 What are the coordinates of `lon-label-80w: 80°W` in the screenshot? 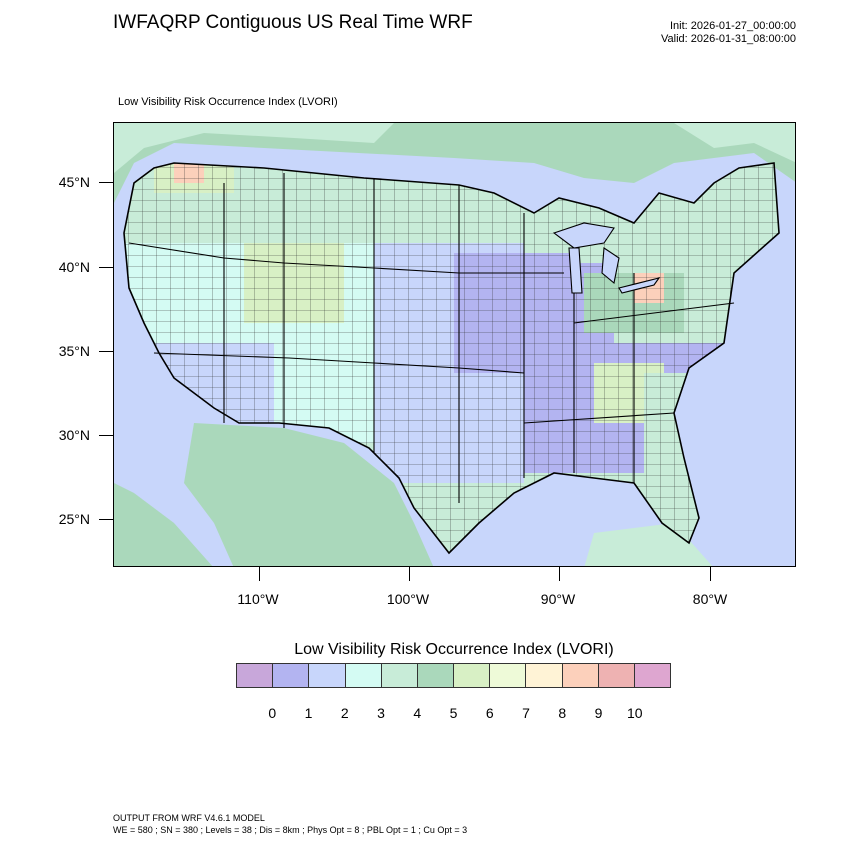 It's located at (710, 599).